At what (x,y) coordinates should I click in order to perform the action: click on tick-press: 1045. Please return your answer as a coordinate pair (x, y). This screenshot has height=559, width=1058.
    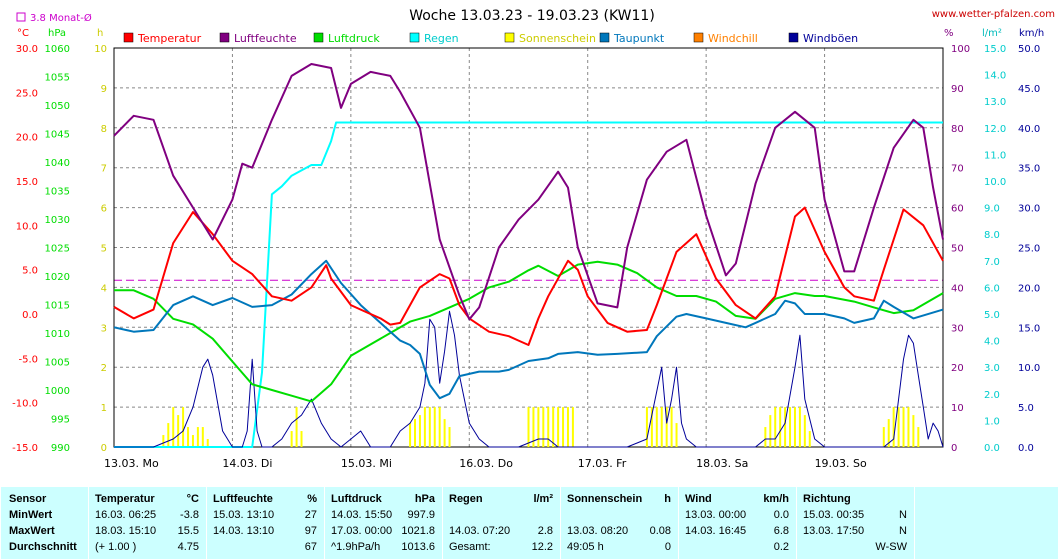
    Looking at the image, I should click on (57, 135).